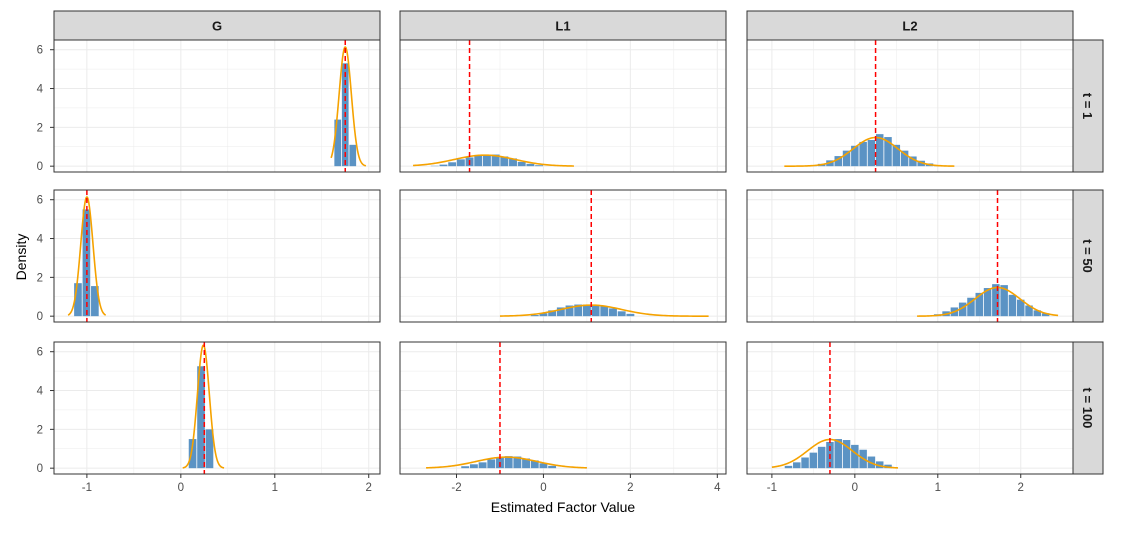 The height and width of the screenshot is (538, 1142). Describe the element at coordinates (1087, 106) in the screenshot. I see `row-strip-label: t = 1` at that location.